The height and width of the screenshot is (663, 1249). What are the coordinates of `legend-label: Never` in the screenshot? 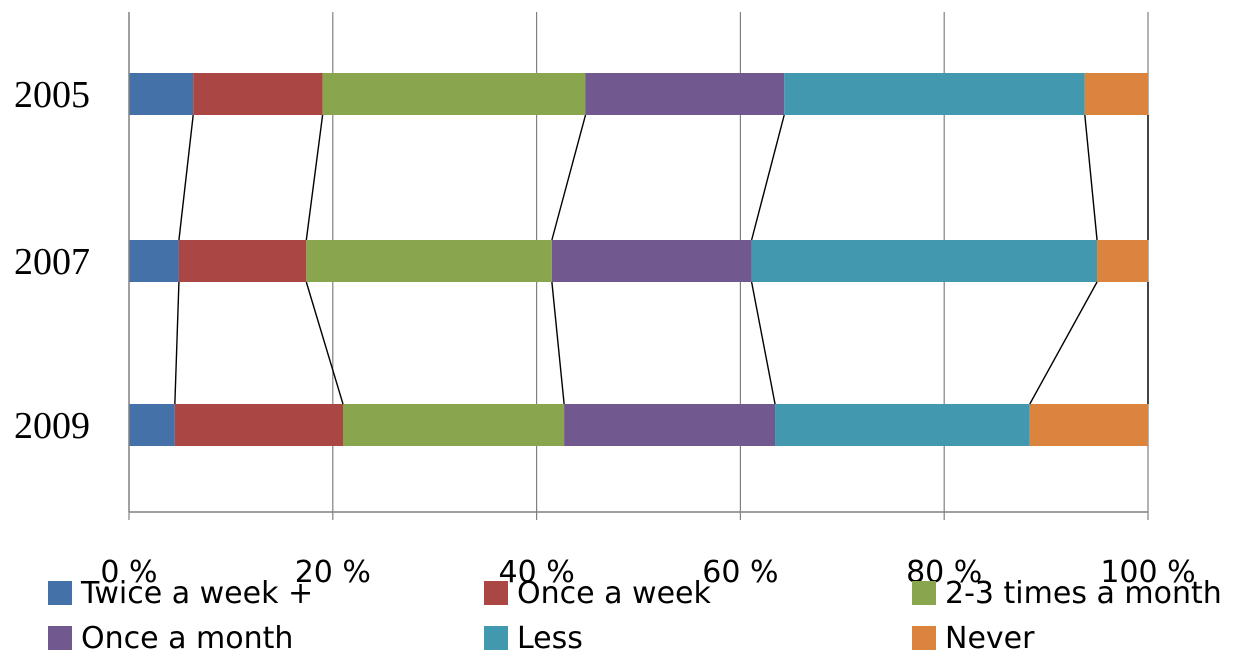 It's located at (990, 638).